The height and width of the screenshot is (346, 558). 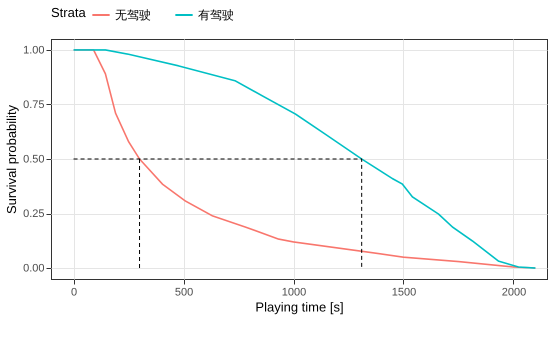 I want to click on x-tick-label: 500, so click(x=184, y=292).